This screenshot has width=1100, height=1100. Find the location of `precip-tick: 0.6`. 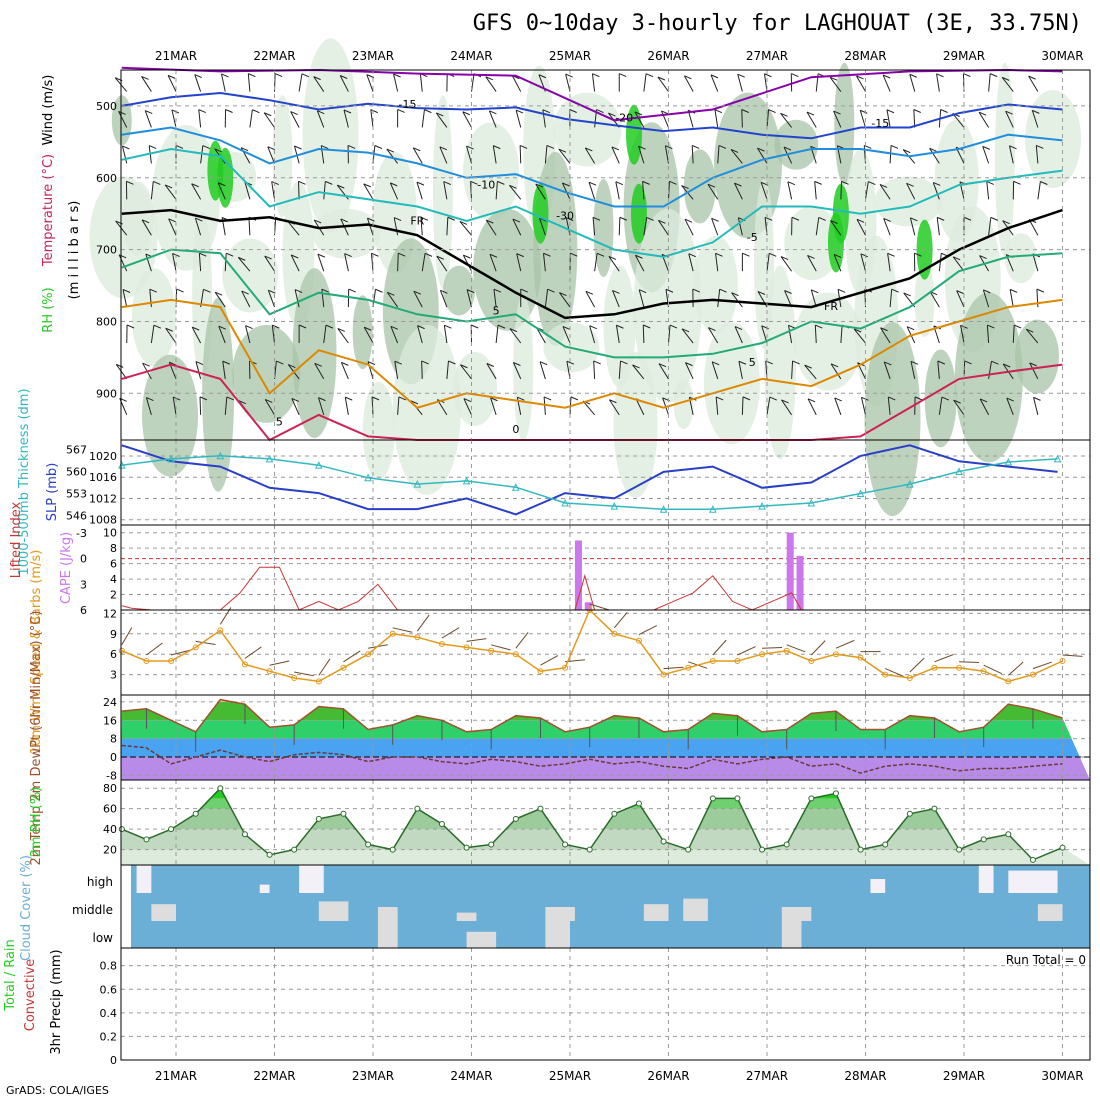

precip-tick: 0.6 is located at coordinates (109, 989).